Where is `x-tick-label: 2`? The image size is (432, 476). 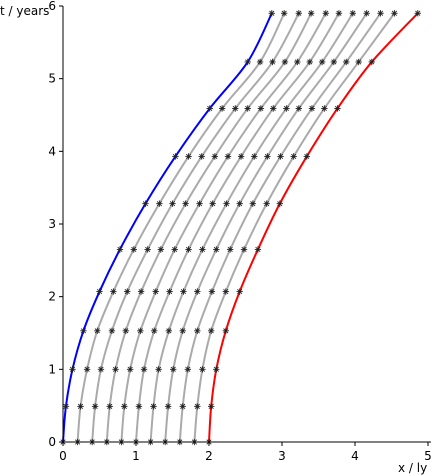 x-tick-label: 2 is located at coordinates (209, 456).